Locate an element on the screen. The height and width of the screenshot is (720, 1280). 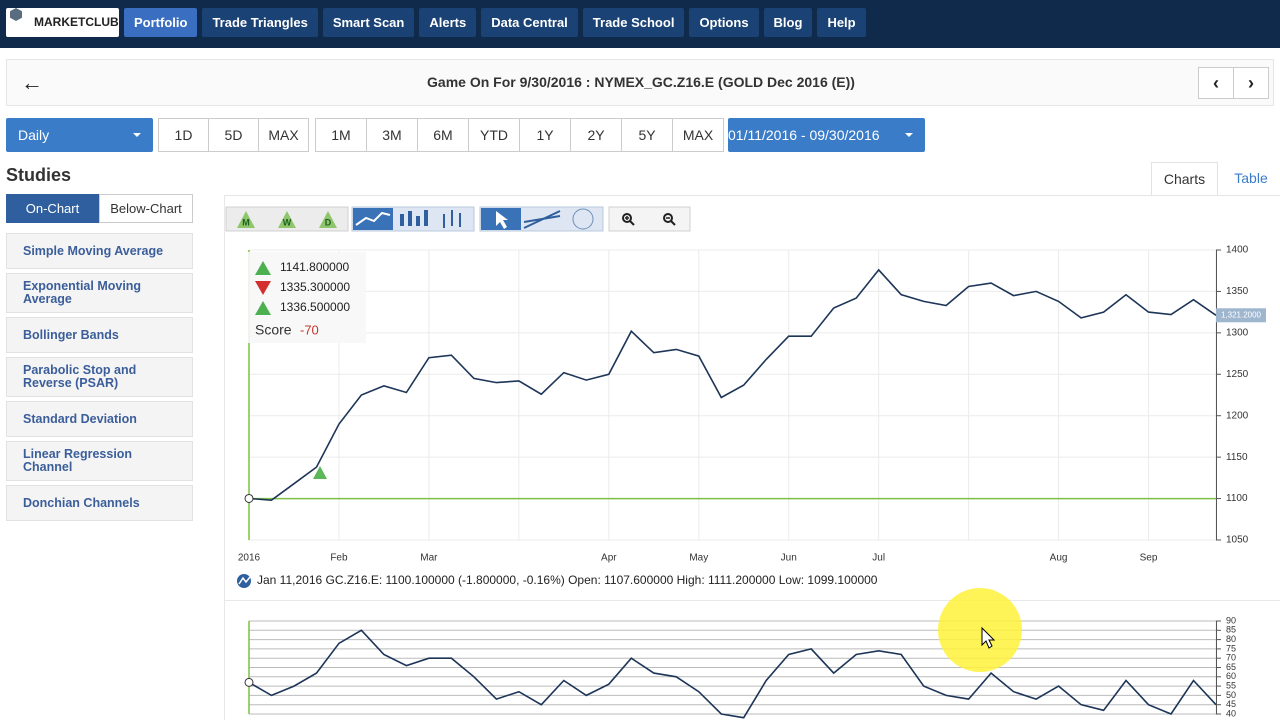
score-label: Score is located at coordinates (273, 330).